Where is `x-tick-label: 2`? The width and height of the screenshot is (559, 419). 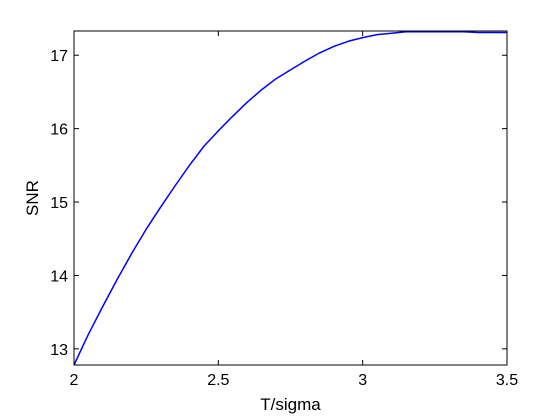 x-tick-label: 2 is located at coordinates (74, 380).